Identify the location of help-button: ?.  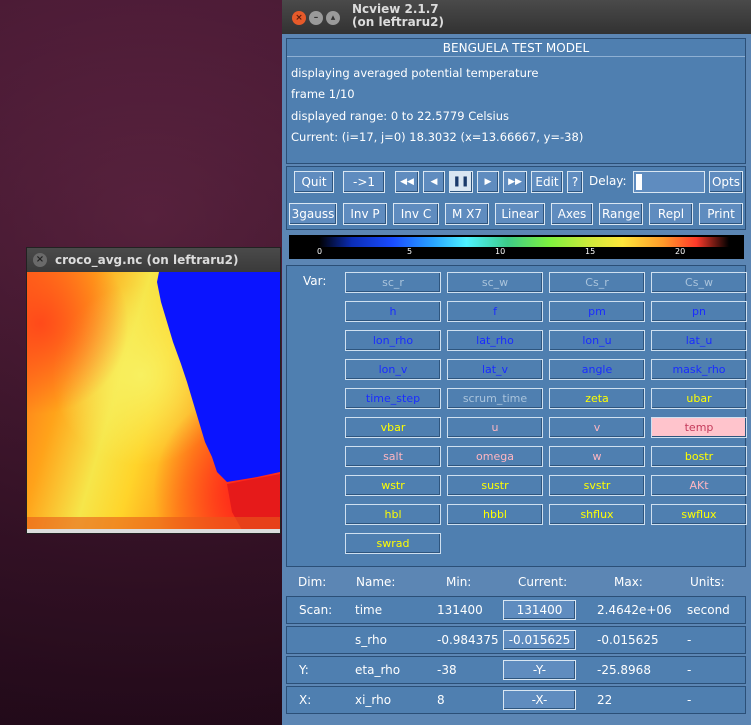
(575, 182).